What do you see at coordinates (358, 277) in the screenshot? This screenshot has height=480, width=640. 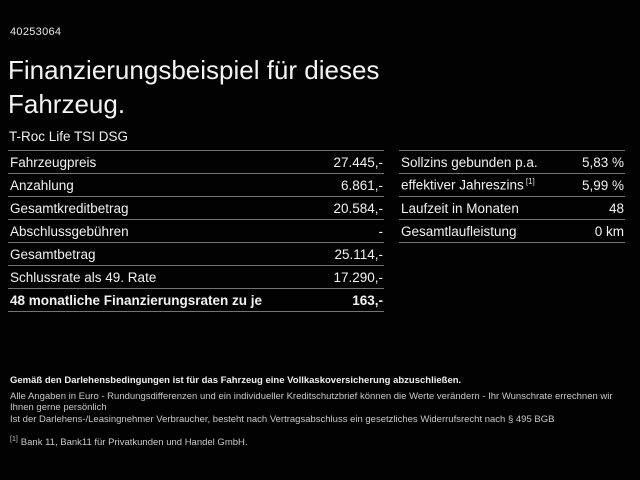 I see `row-value: 17.290,-` at bounding box center [358, 277].